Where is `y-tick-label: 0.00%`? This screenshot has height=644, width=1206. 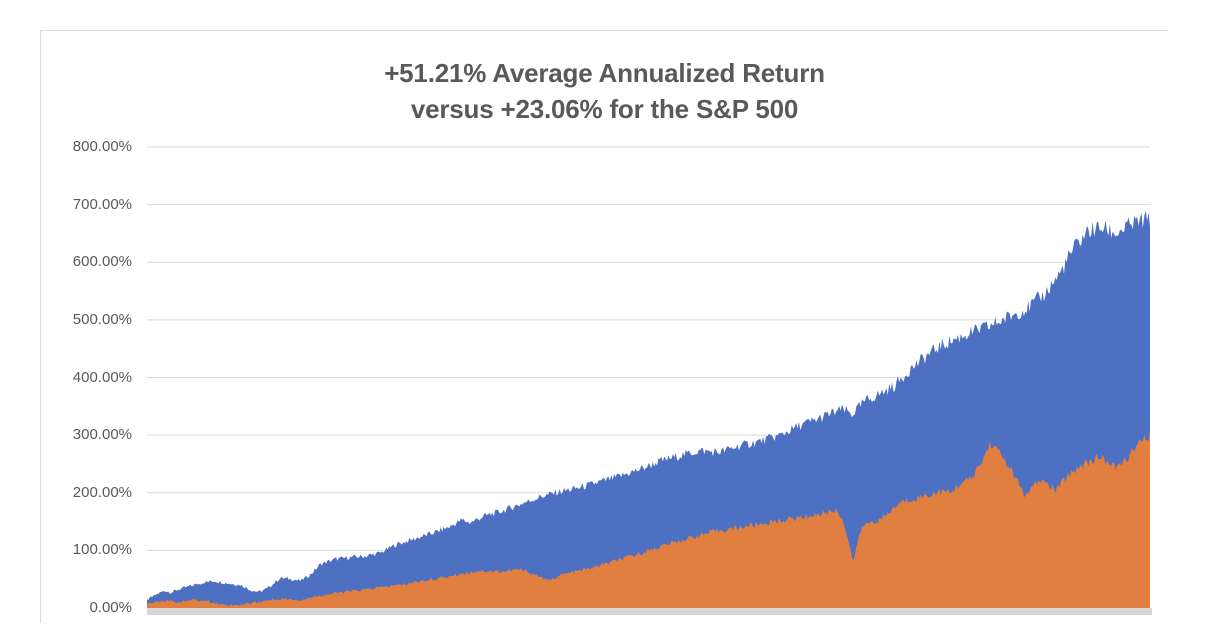
y-tick-label: 0.00% is located at coordinates (110, 607).